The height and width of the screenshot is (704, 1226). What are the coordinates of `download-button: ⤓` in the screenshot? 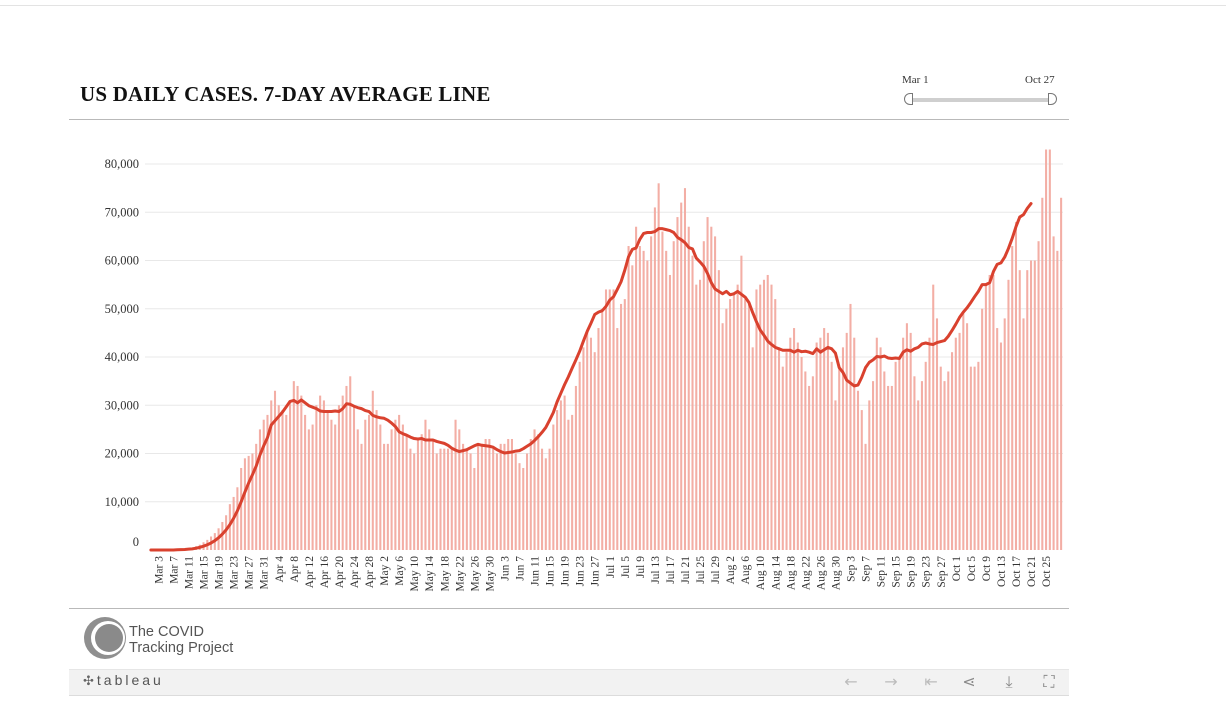 It's located at (1009, 682).